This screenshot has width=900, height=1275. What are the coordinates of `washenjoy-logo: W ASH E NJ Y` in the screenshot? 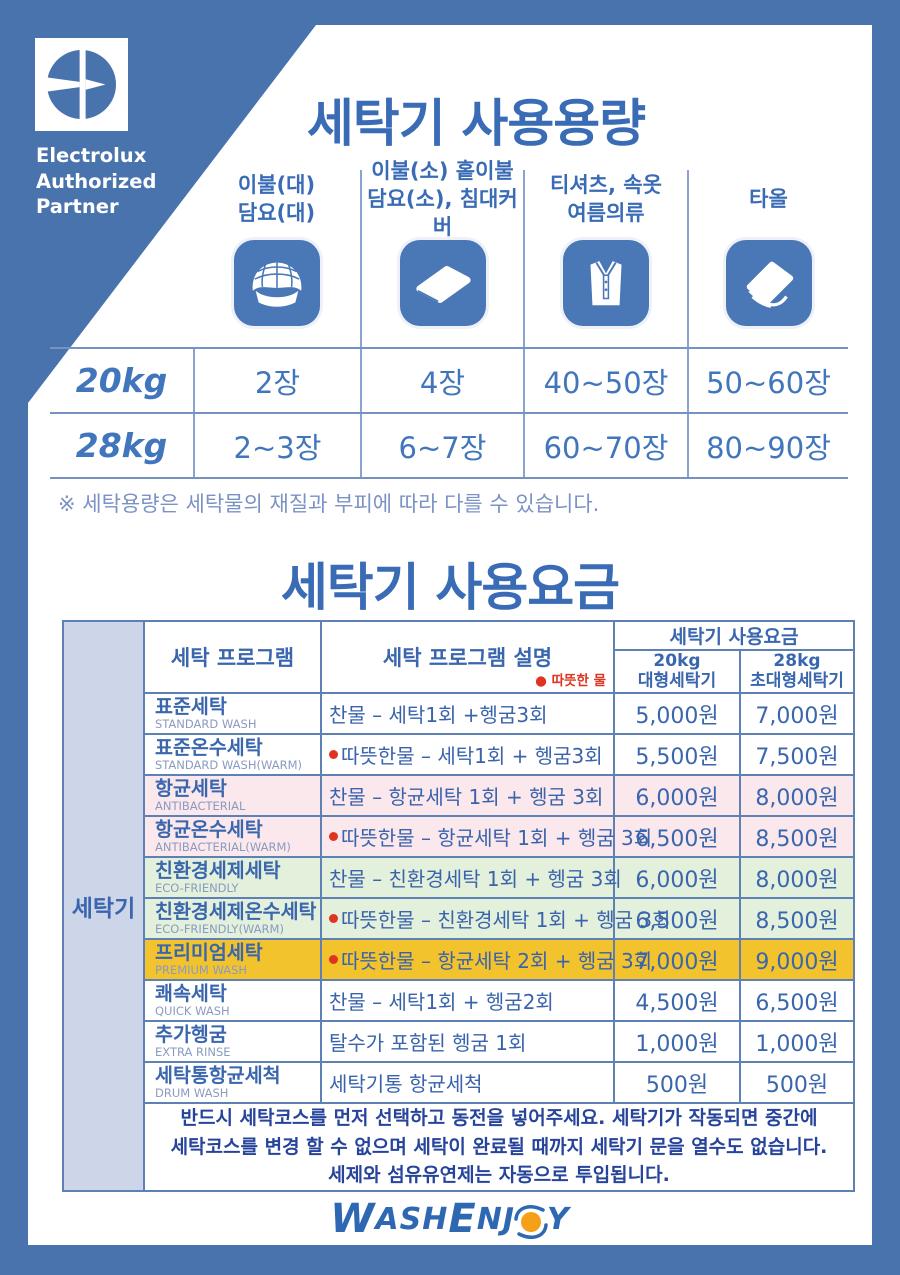 It's located at (450, 1219).